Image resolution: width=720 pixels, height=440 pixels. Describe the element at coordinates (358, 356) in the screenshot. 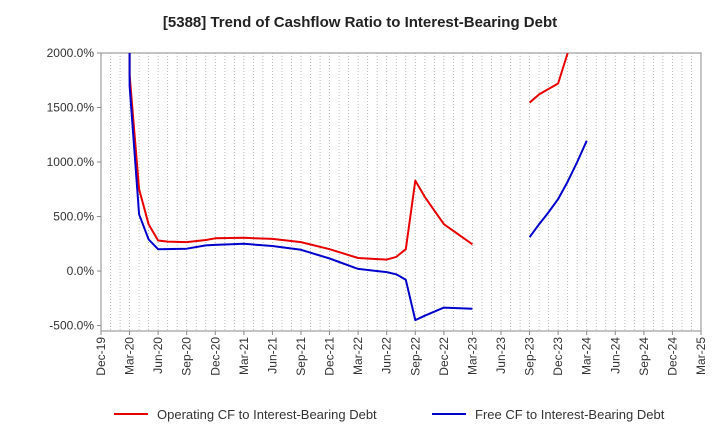

I see `x-tick-label: Mar-22` at that location.